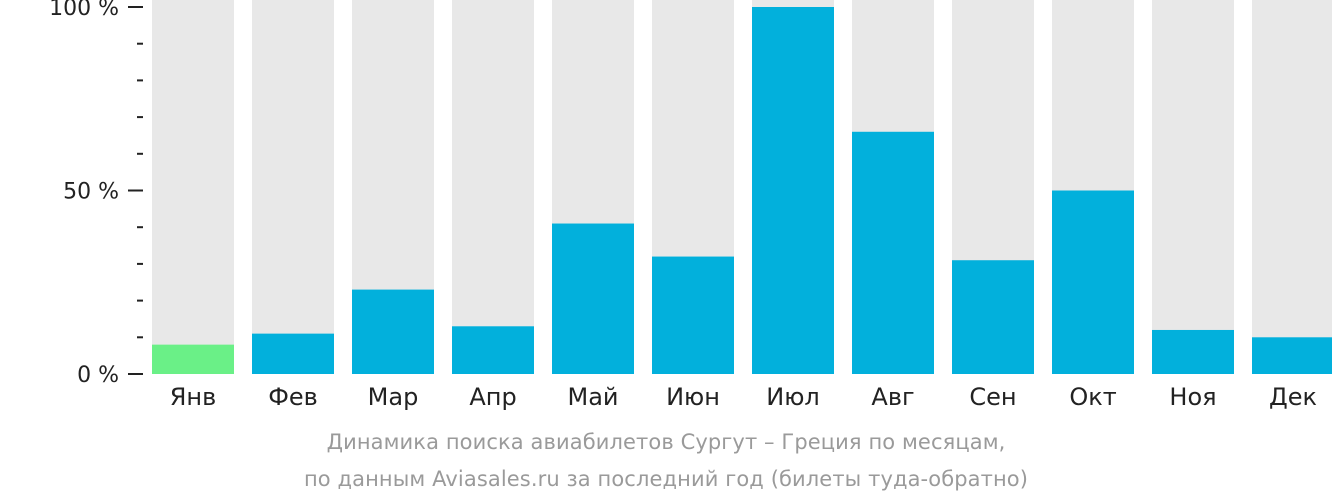 The image size is (1332, 502). Describe the element at coordinates (992, 397) in the screenshot. I see `x-tick-label: Сен` at that location.